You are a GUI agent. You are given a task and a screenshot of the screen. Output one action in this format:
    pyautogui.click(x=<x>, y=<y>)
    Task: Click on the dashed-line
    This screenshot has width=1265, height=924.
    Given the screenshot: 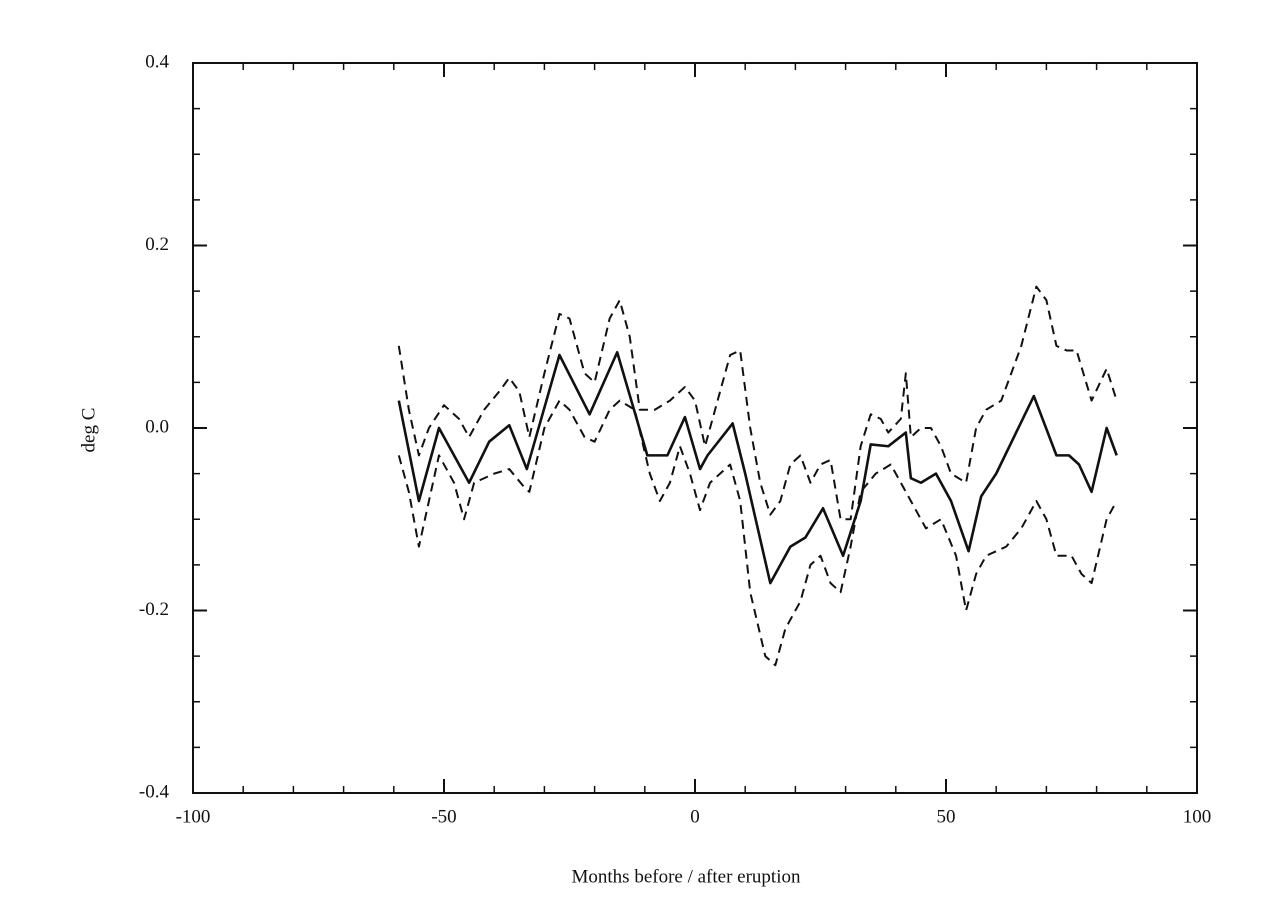 What is the action you would take?
    pyautogui.click(x=757, y=403)
    